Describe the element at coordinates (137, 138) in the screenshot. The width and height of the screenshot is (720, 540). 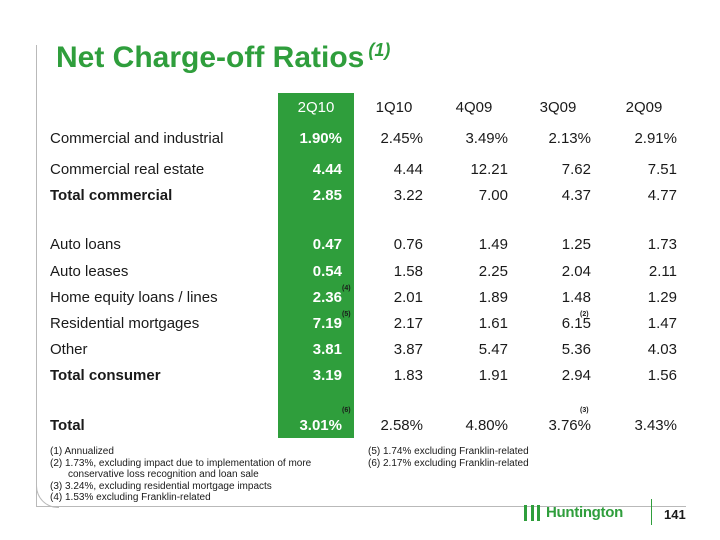
I see `row-label: Commercial and industrial` at that location.